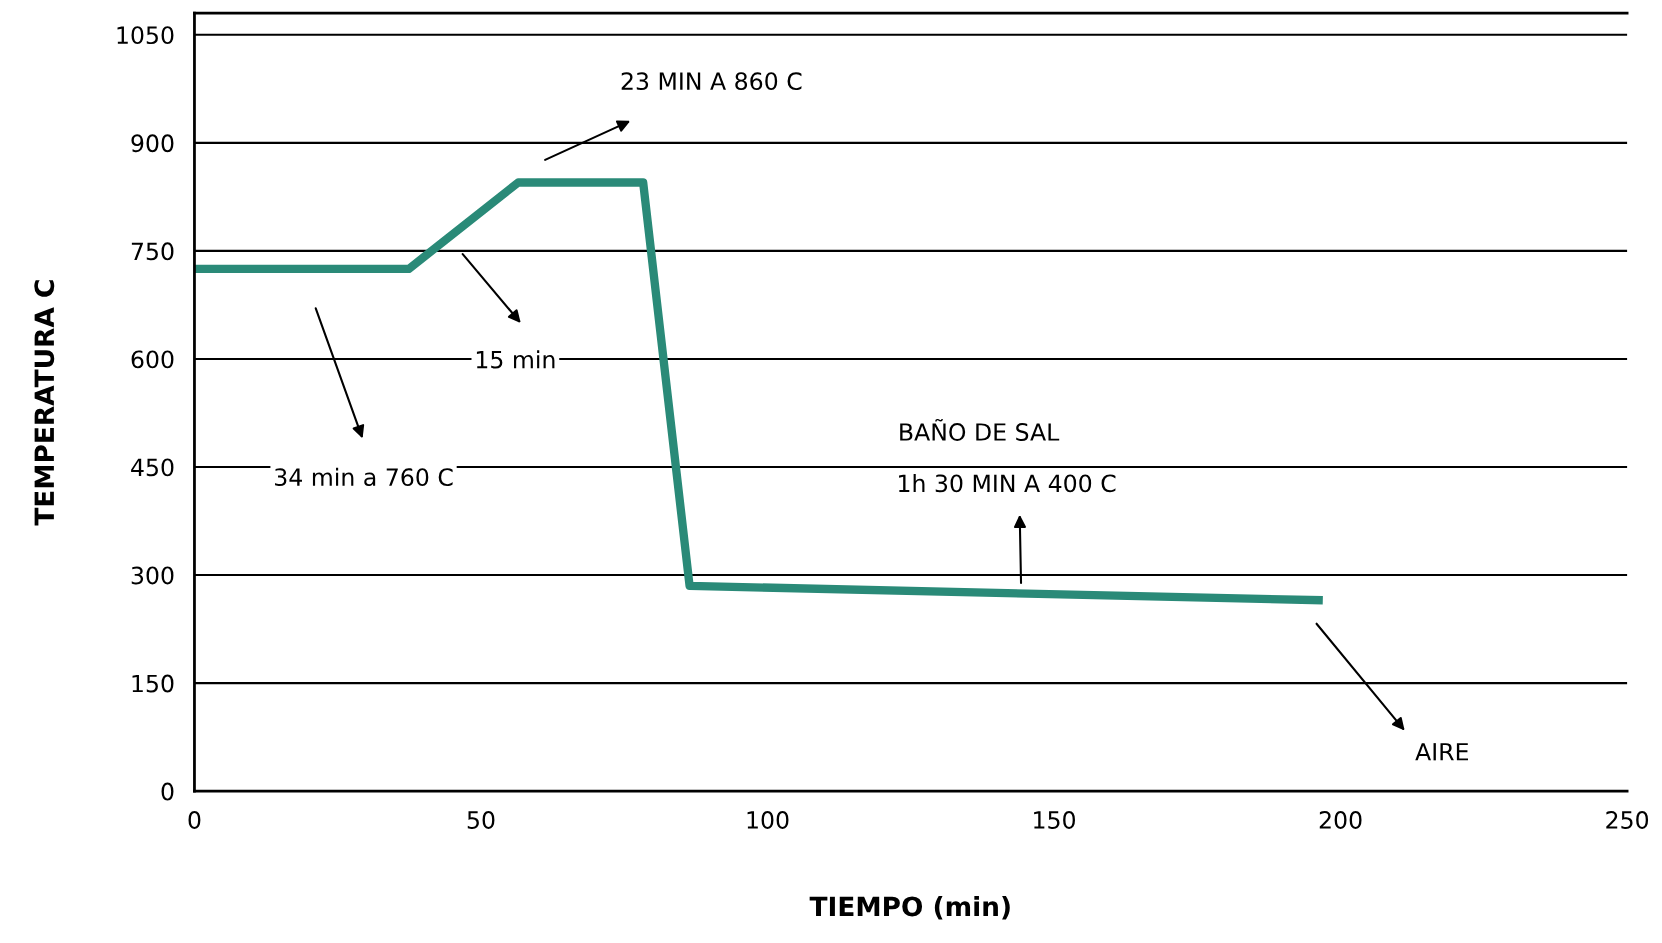 Image resolution: width=1662 pixels, height=943 pixels. Describe the element at coordinates (152, 575) in the screenshot. I see `y-tick-label: 300` at that location.